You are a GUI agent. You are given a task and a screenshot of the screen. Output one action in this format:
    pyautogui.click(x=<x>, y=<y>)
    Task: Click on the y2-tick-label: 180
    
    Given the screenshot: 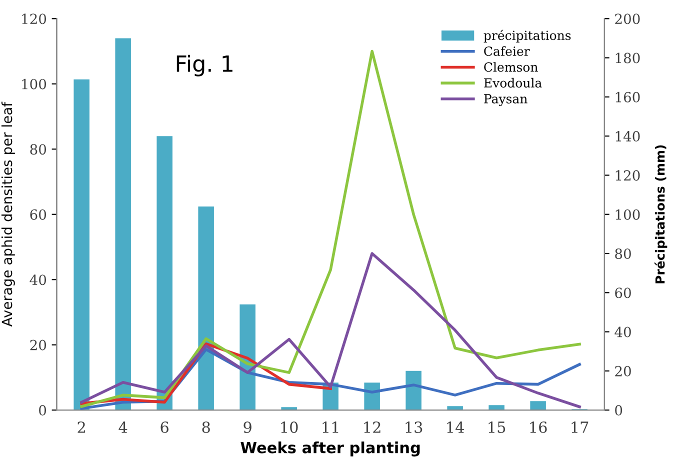 What is the action you would take?
    pyautogui.click(x=628, y=58)
    